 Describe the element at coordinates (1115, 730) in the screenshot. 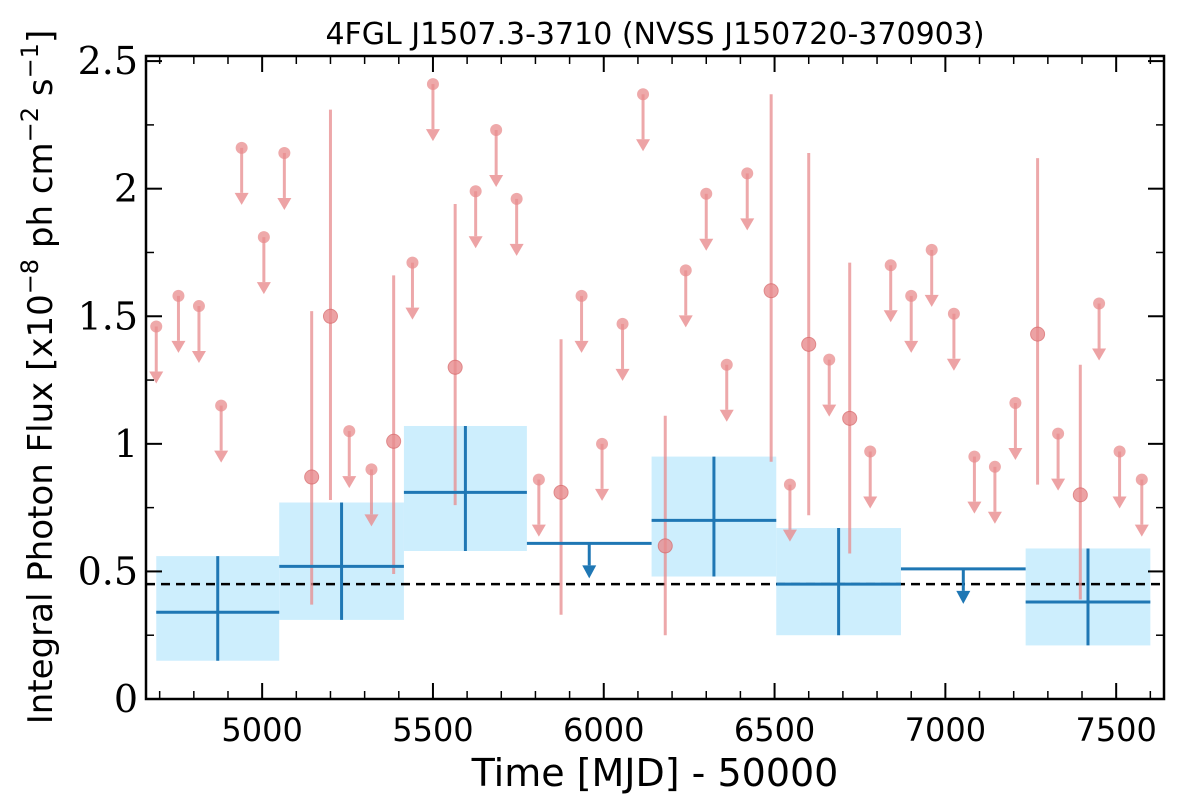

I see `x-tick-label: 7500` at that location.